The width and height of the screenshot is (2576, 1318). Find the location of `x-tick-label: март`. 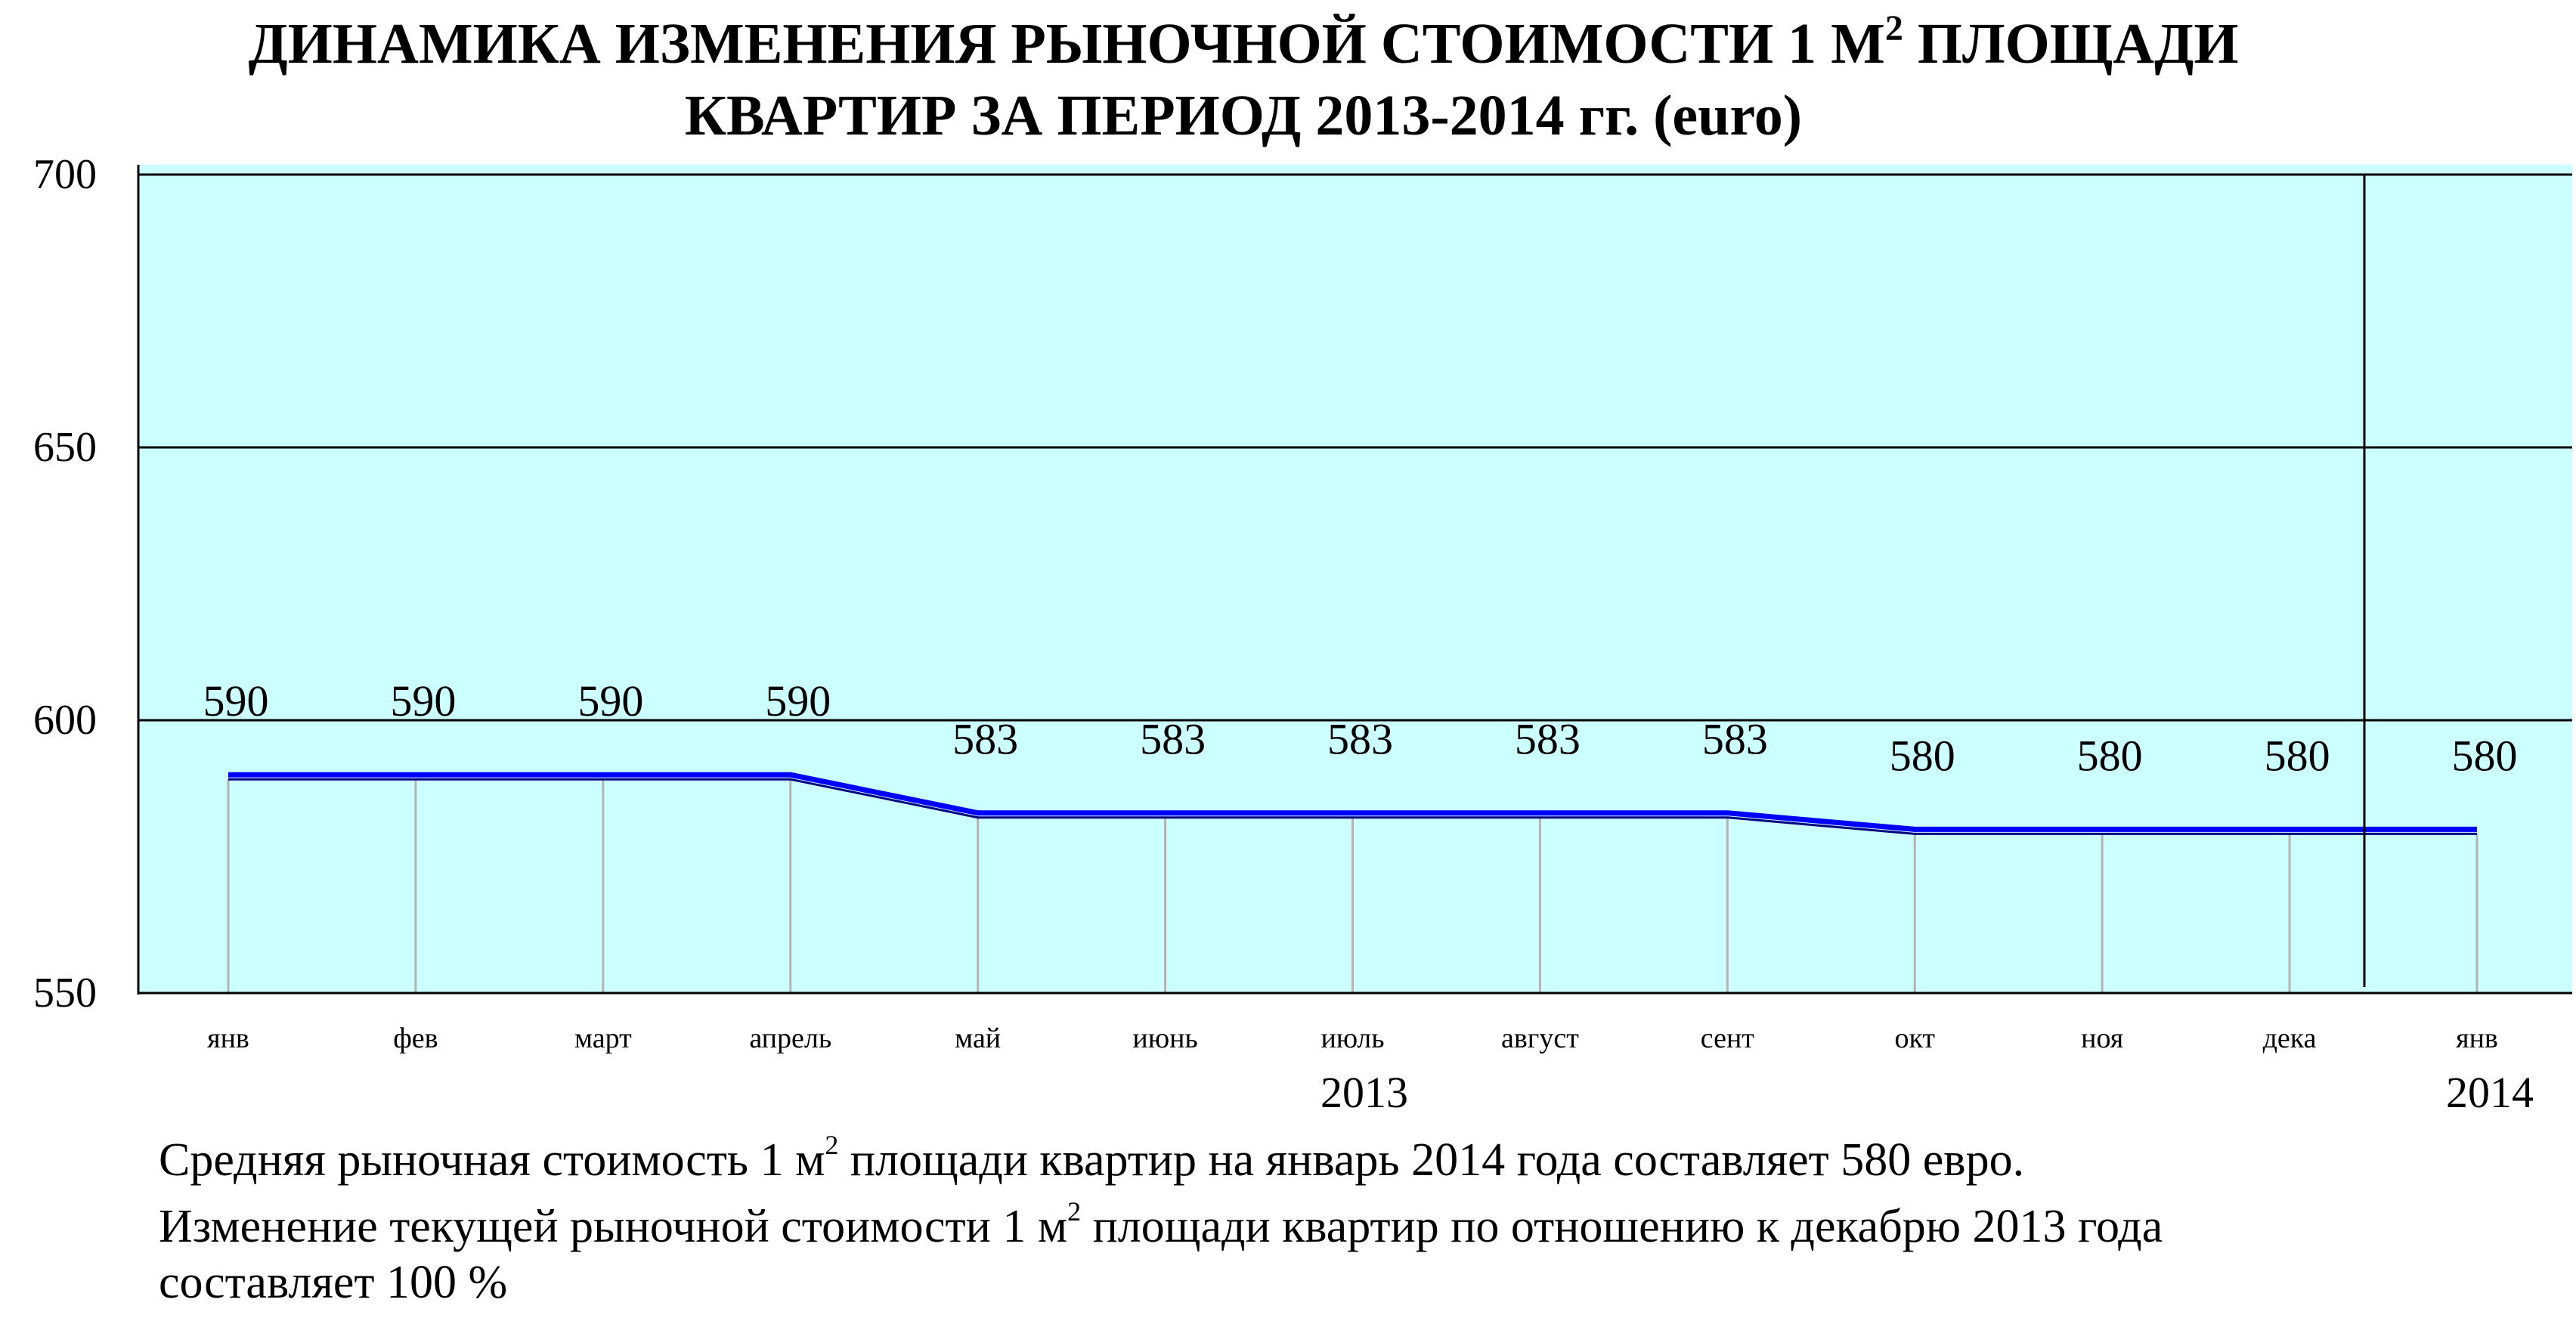

x-tick-label: март is located at coordinates (603, 1039).